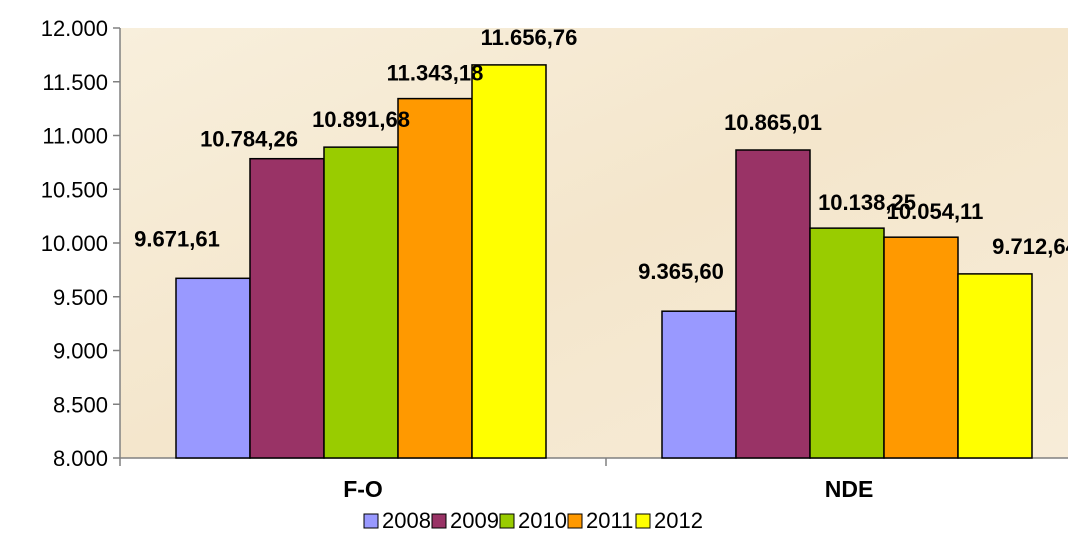 The image size is (1068, 542). Describe the element at coordinates (678, 520) in the screenshot. I see `legend-label-2012: 2012` at that location.